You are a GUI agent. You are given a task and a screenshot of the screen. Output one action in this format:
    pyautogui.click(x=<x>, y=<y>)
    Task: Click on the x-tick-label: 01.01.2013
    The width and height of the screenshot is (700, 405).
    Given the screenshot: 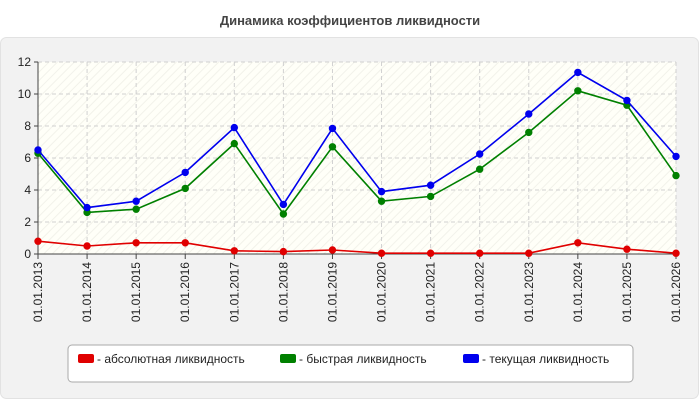 What is the action you would take?
    pyautogui.click(x=38, y=292)
    